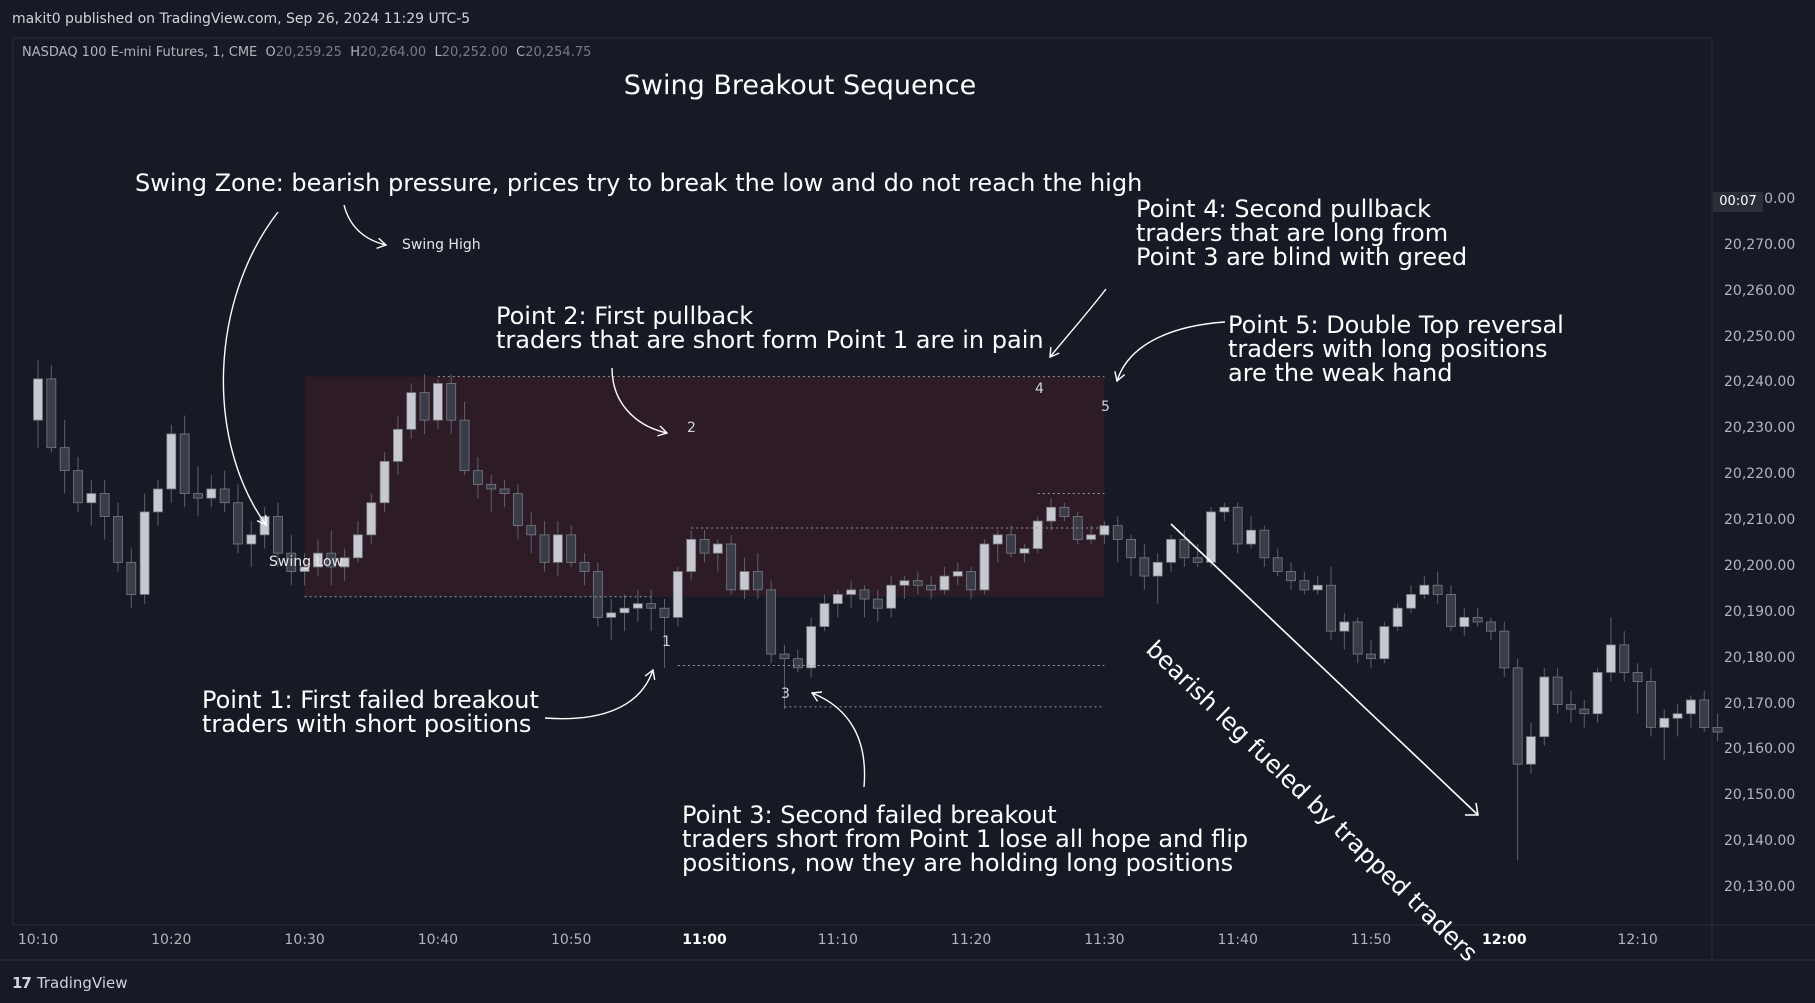  I want to click on swing-high-label: Swing High, so click(441, 245).